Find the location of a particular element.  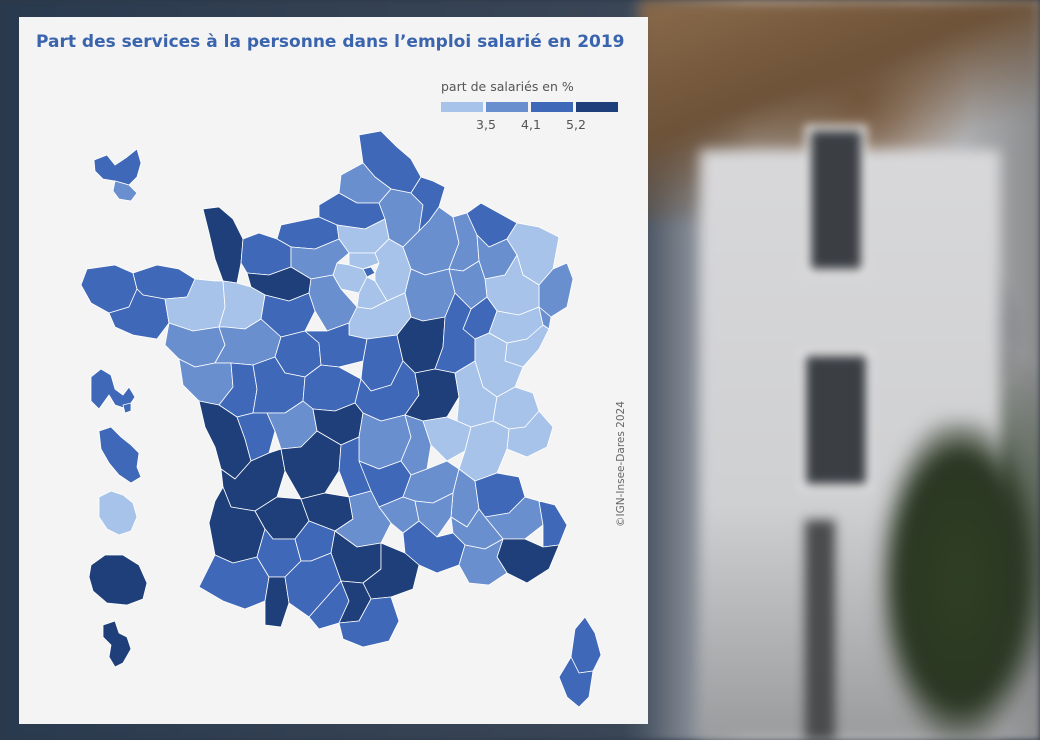

dept-finistere is located at coordinates (109, 289).